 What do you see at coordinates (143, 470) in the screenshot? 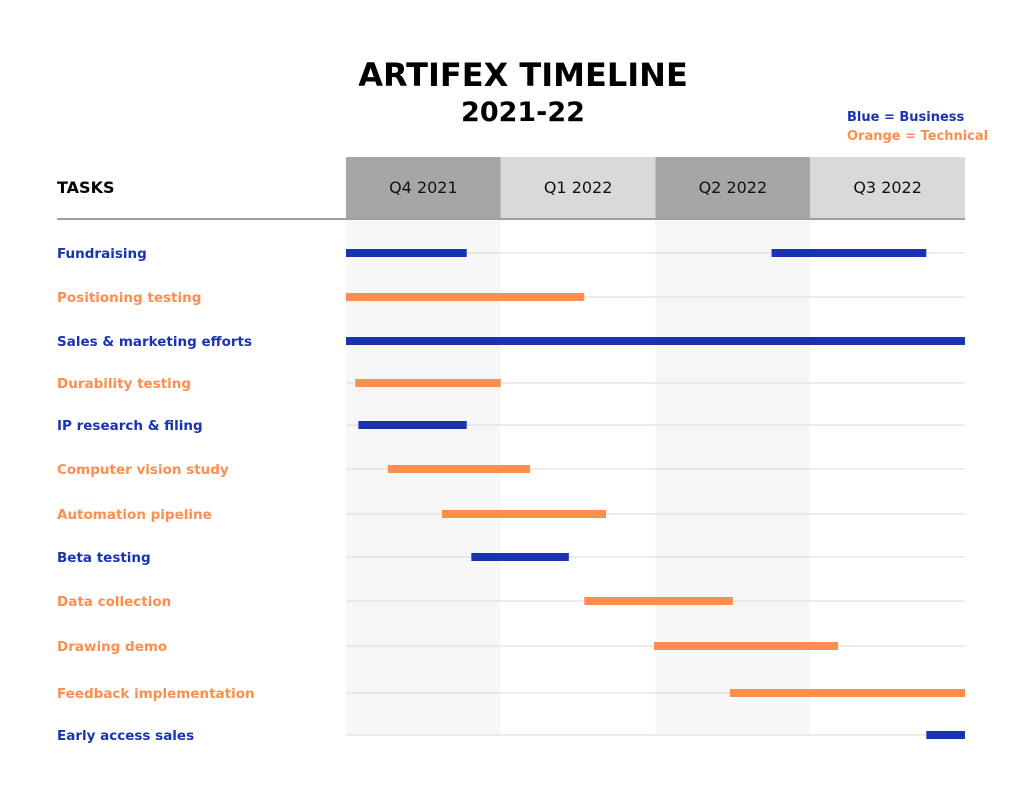
I see `task-label: Computer vision study` at bounding box center [143, 470].